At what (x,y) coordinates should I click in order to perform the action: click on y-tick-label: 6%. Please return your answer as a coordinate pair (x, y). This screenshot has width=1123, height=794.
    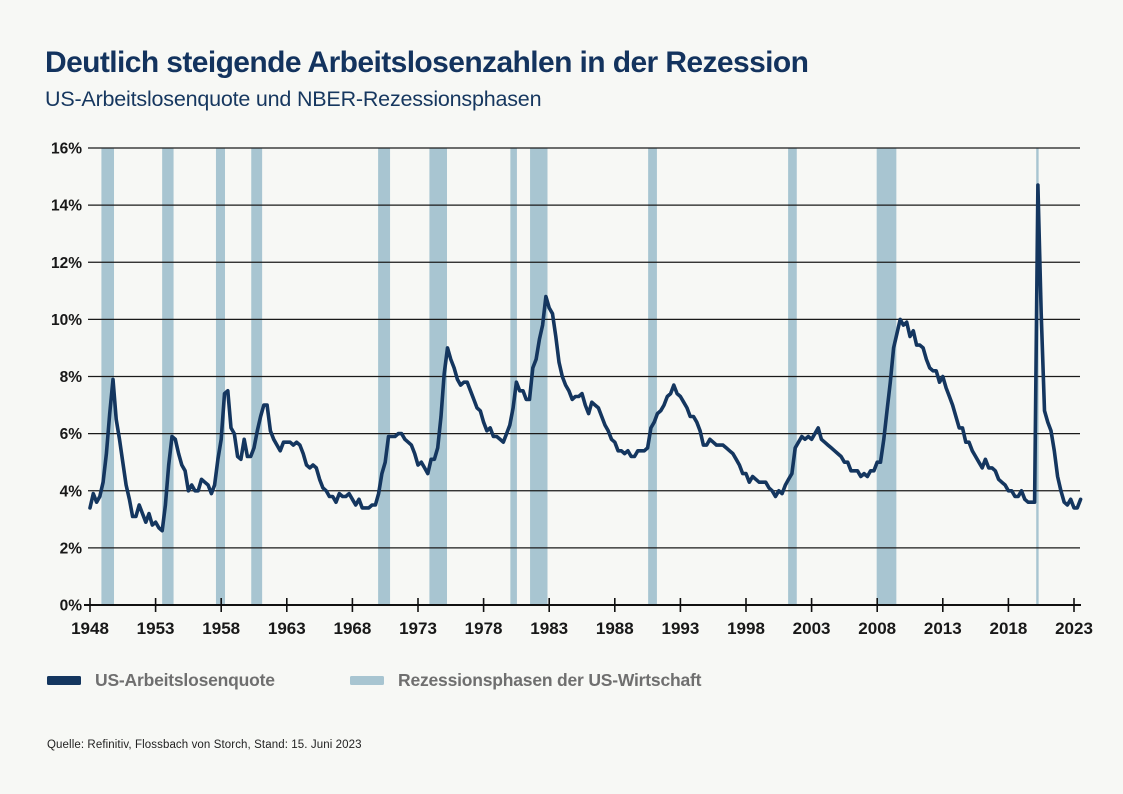
    Looking at the image, I should click on (71, 434).